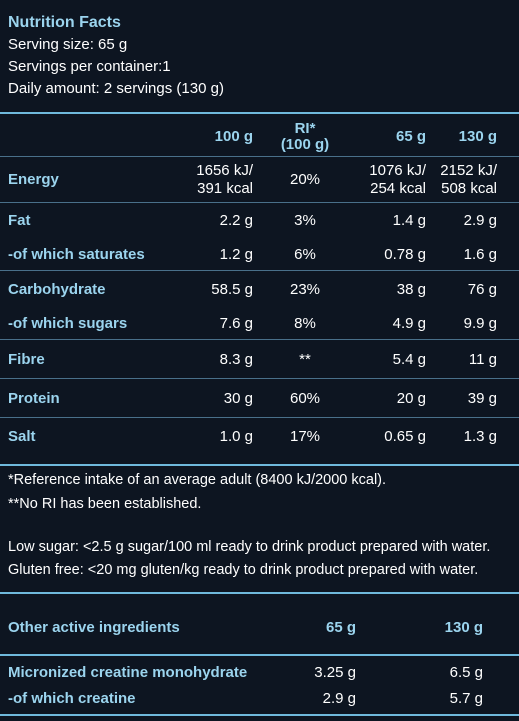  What do you see at coordinates (409, 220) in the screenshot?
I see `value-65g: 1.4 g` at bounding box center [409, 220].